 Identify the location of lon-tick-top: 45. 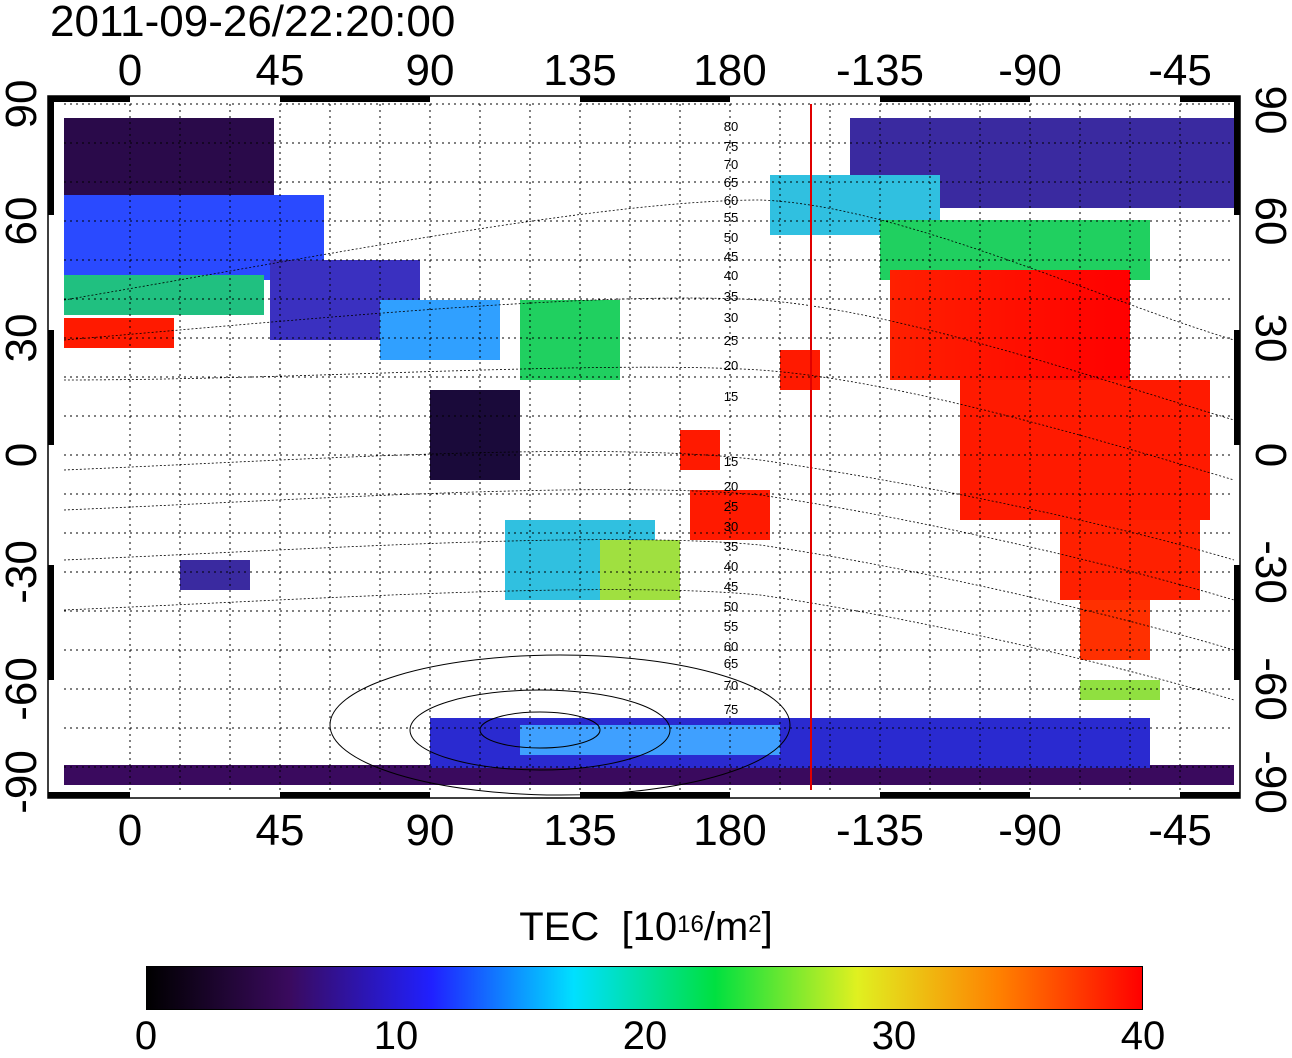
(280, 70).